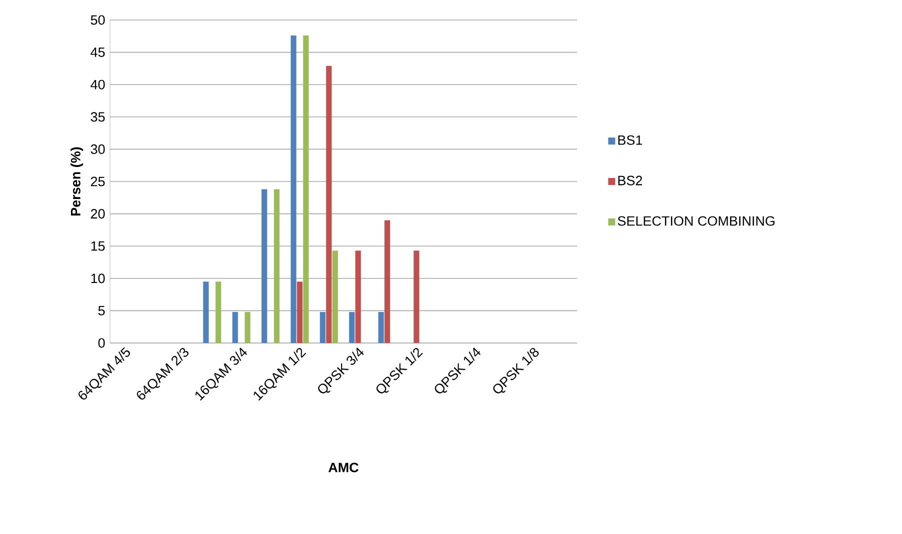 The width and height of the screenshot is (902, 534). What do you see at coordinates (77, 181) in the screenshot?
I see `y-axis-title: Persen (%)` at bounding box center [77, 181].